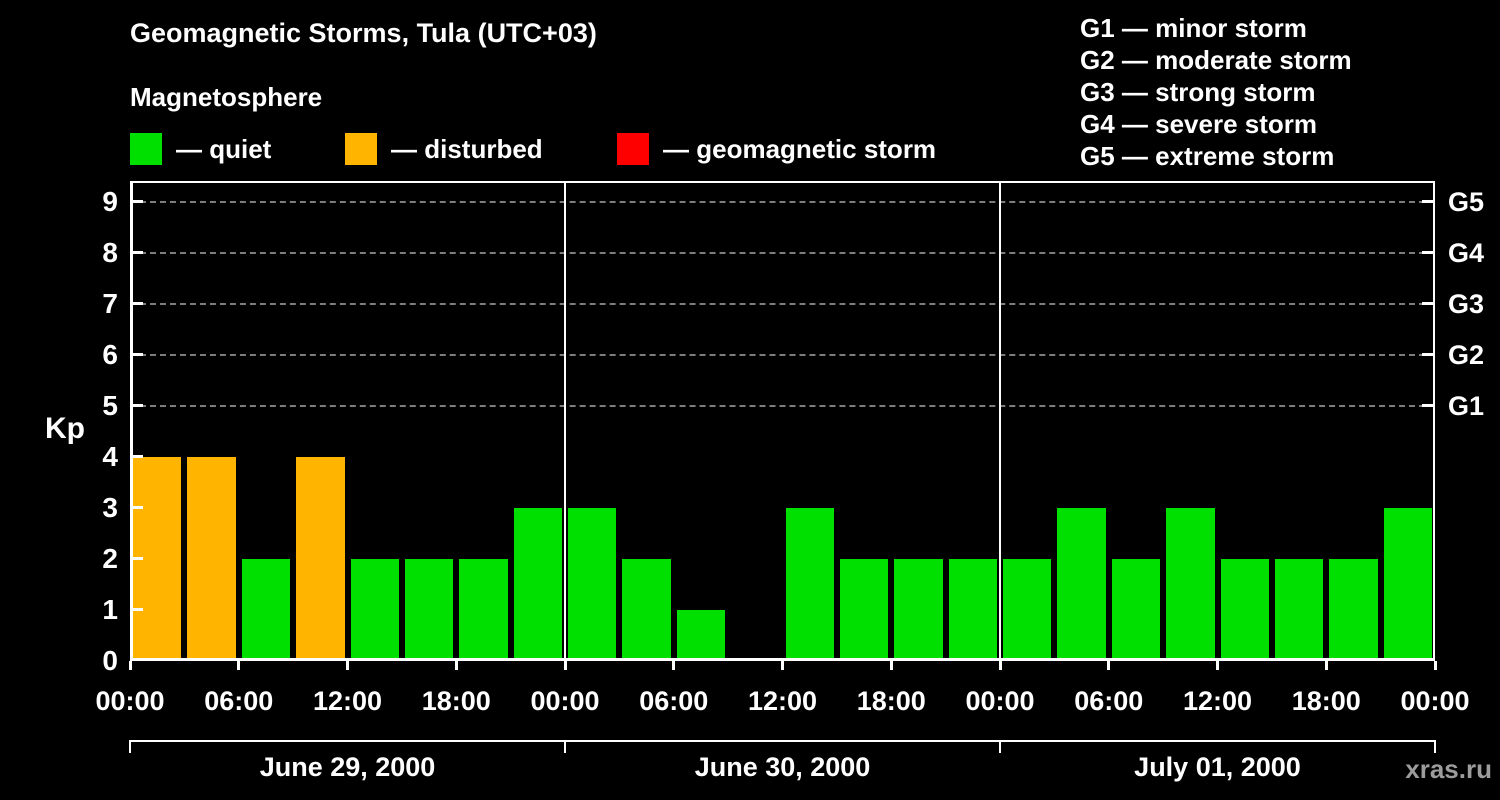 This screenshot has height=800, width=1500. What do you see at coordinates (110, 609) in the screenshot?
I see `y-tick-label: 1` at bounding box center [110, 609].